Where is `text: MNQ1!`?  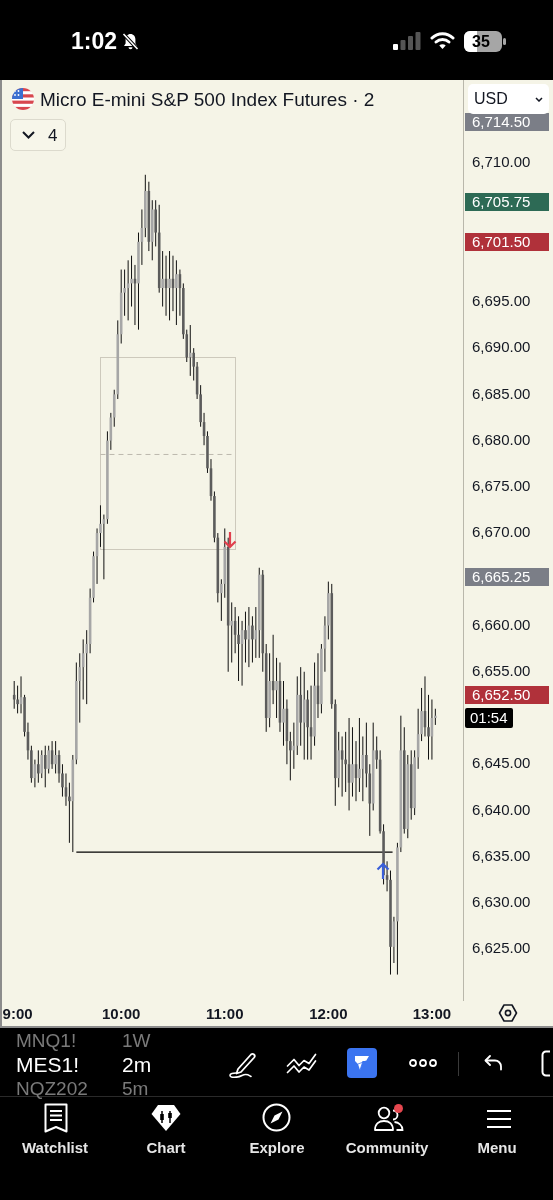 text: MNQ1! is located at coordinates (46, 1040).